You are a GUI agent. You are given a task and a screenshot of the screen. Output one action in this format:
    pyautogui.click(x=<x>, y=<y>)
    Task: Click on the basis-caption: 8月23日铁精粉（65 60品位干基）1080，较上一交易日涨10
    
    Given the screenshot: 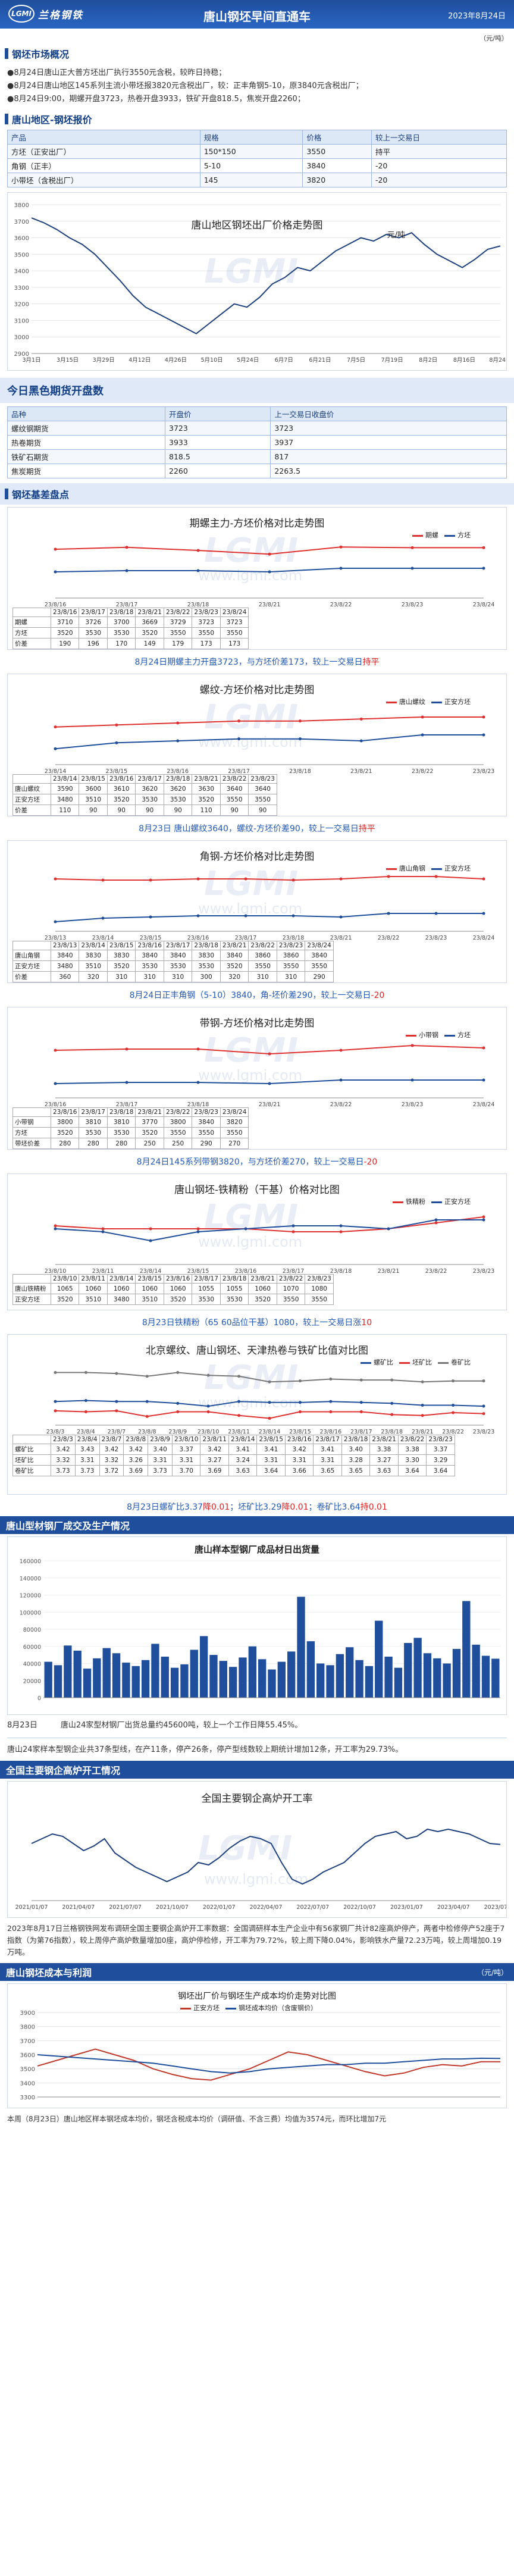 What is the action you would take?
    pyautogui.click(x=257, y=1323)
    